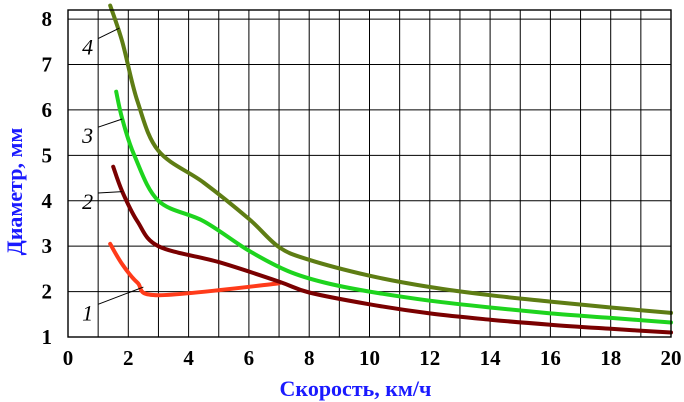 This screenshot has width=684, height=402. I want to click on x-tick-label: 2, so click(128, 358).